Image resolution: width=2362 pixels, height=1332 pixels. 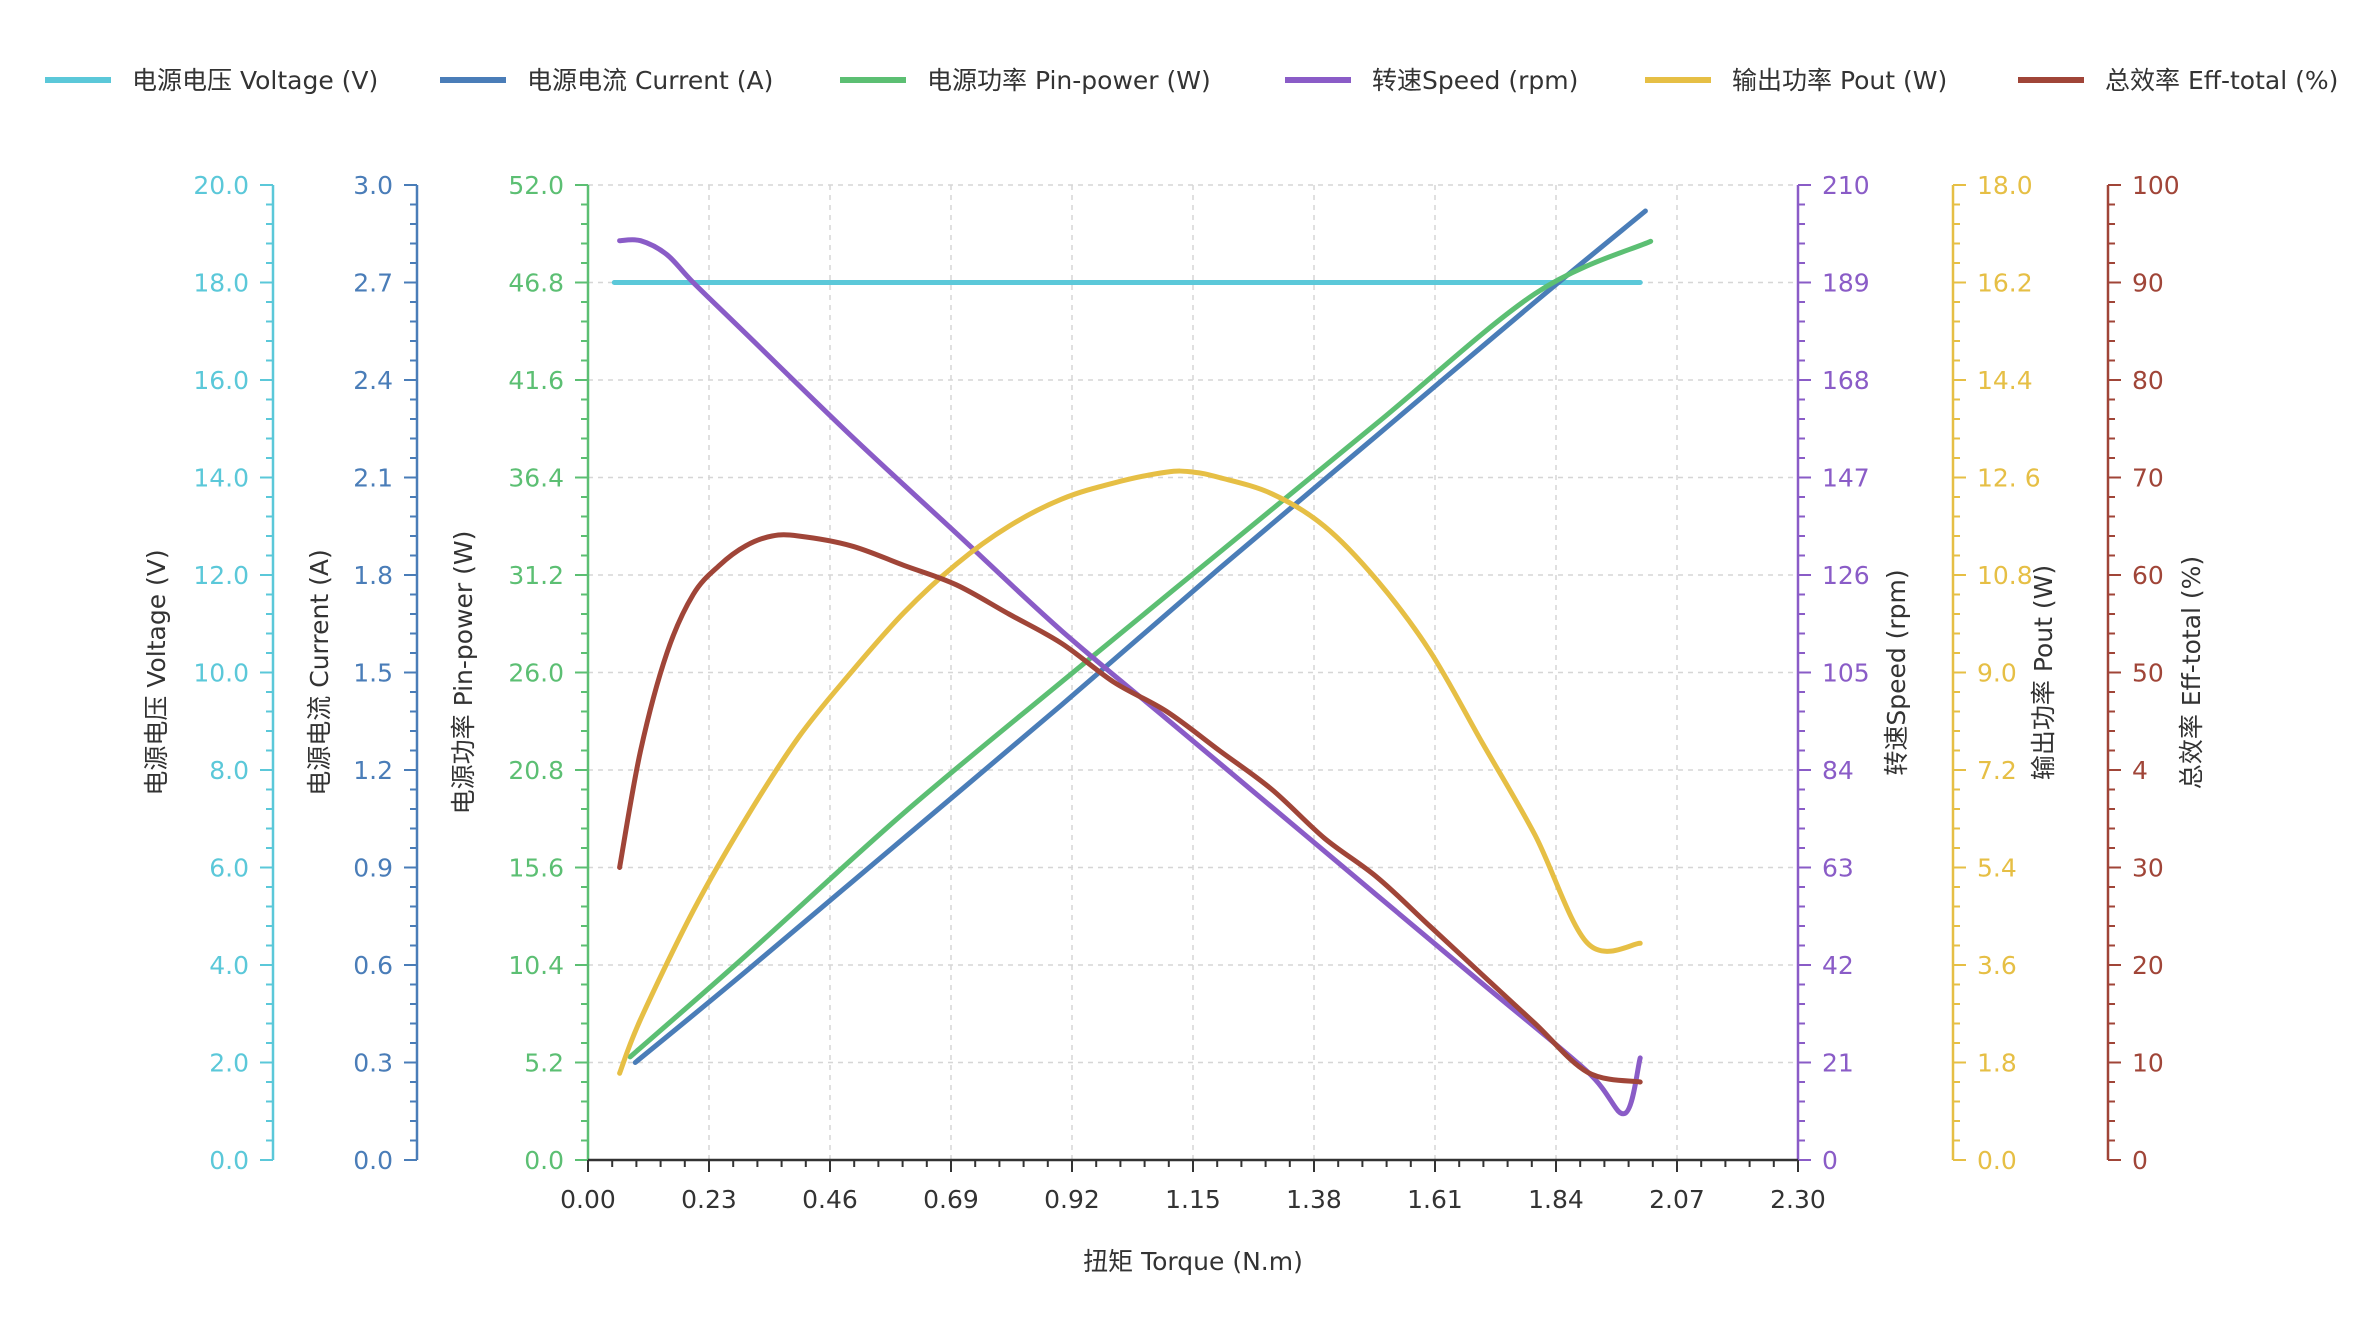 What do you see at coordinates (1846, 575) in the screenshot?
I see `speed-tick-label: 126` at bounding box center [1846, 575].